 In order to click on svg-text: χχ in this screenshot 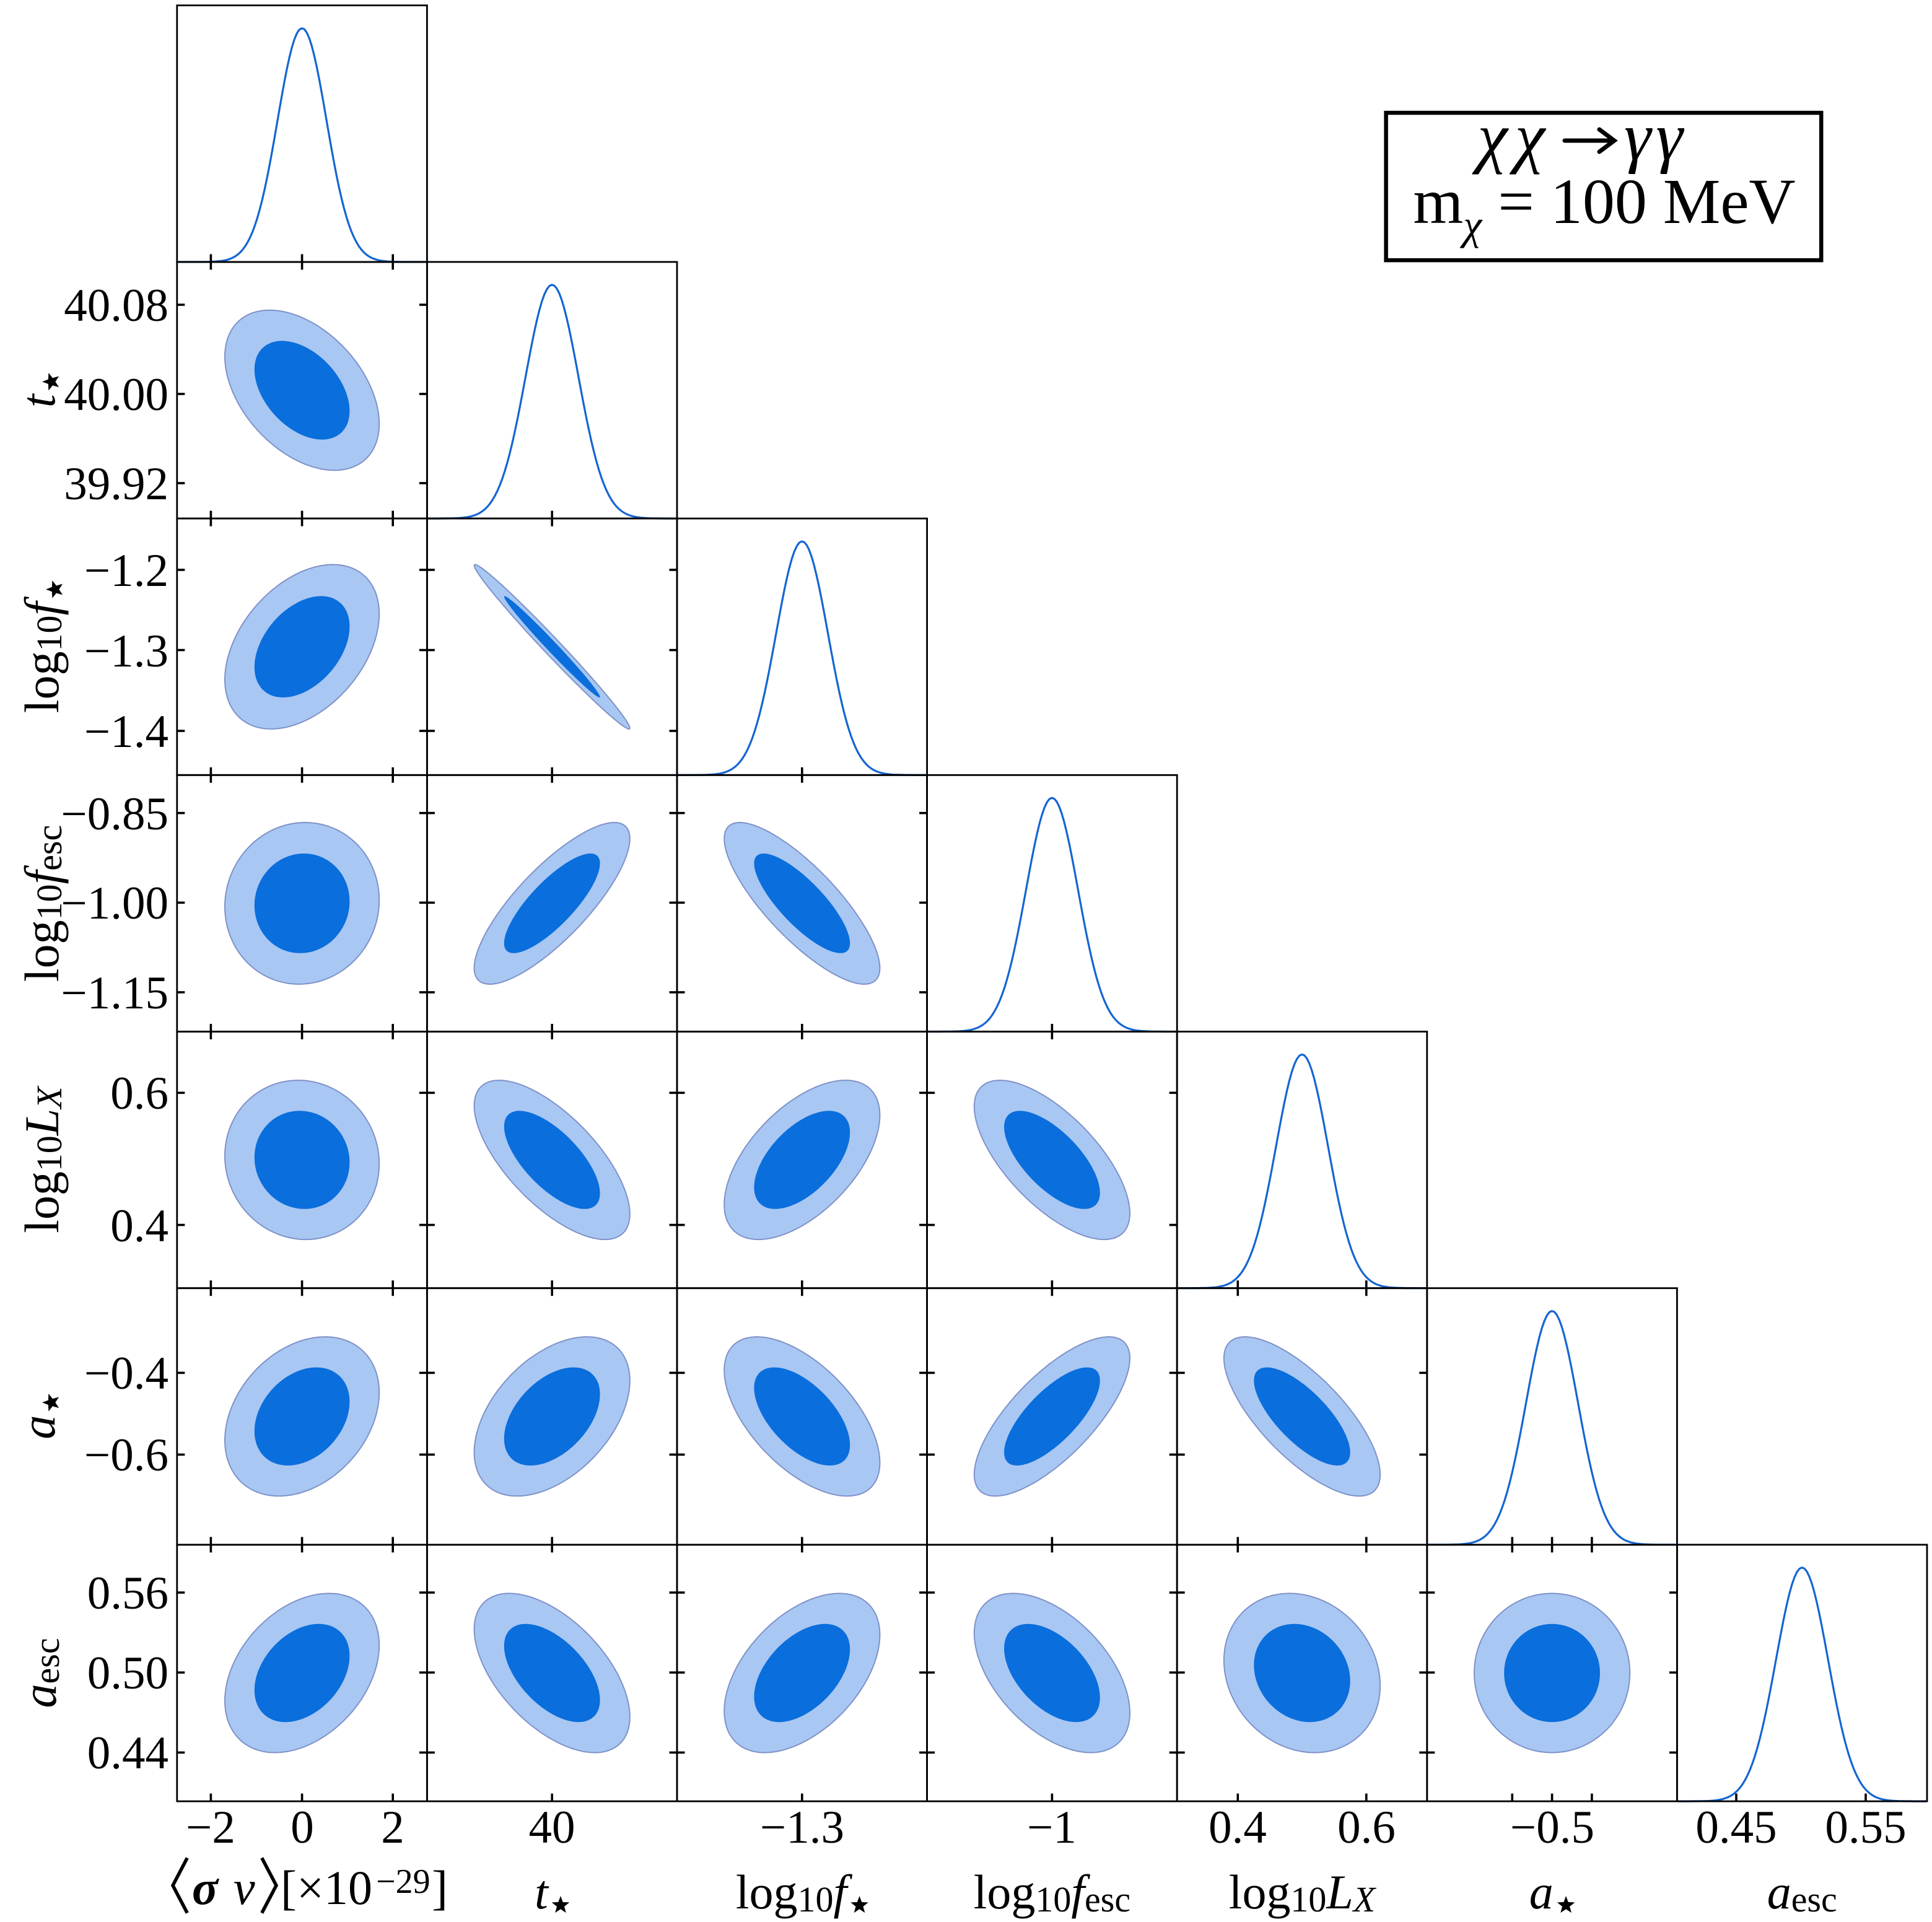, I will do `click(1512, 137)`.